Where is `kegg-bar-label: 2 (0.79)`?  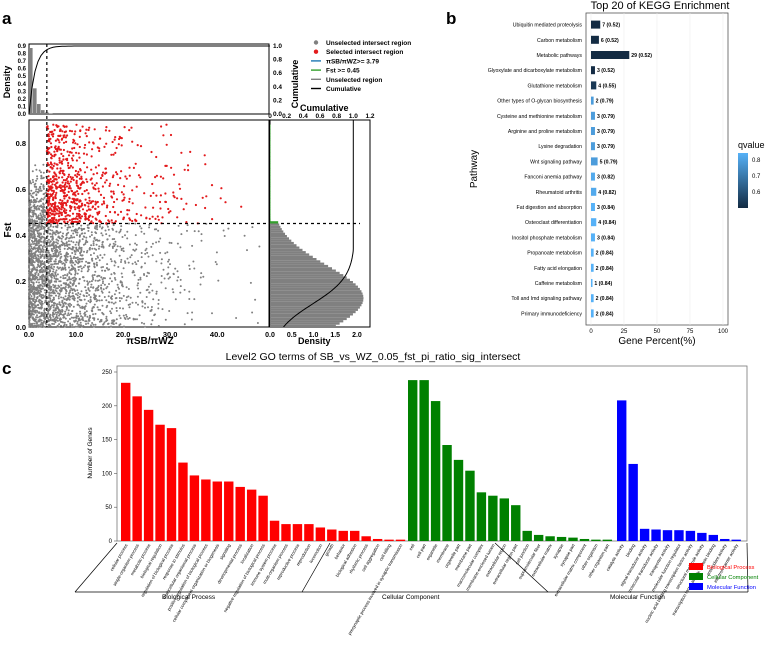
kegg-bar-label: 2 (0.79) is located at coordinates (605, 102).